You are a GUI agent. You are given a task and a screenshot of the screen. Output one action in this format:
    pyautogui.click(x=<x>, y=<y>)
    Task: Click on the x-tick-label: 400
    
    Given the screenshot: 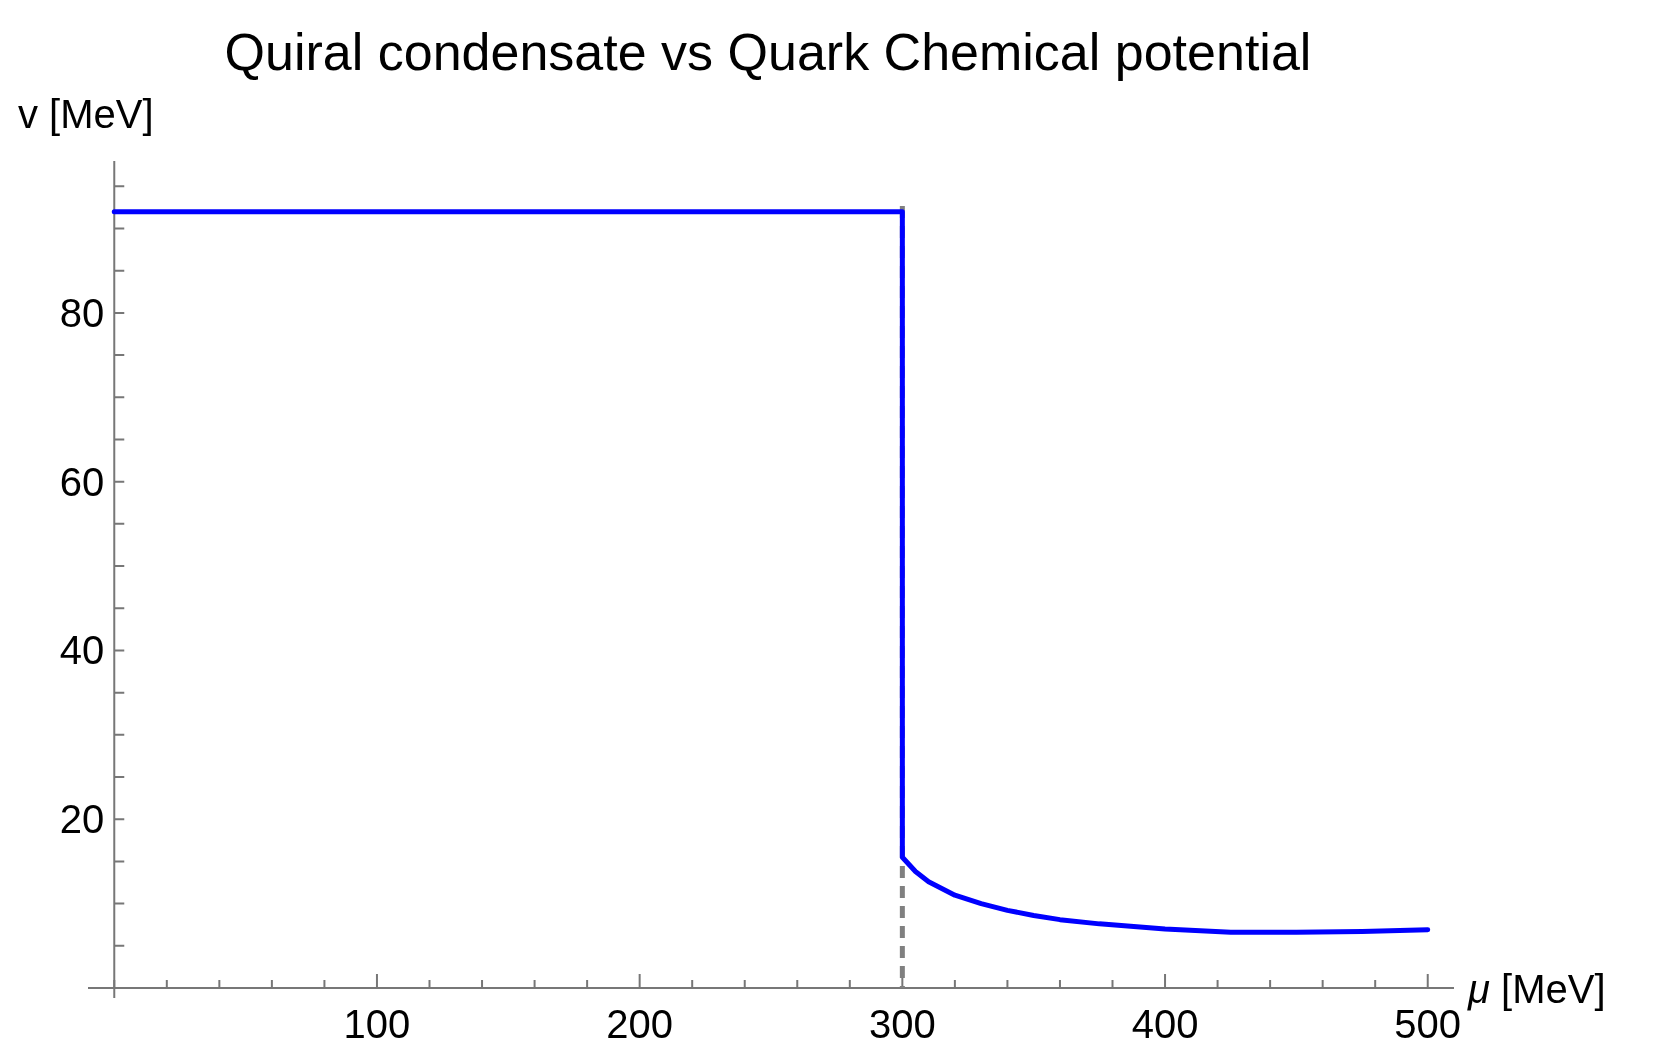 What is the action you would take?
    pyautogui.click(x=1165, y=1024)
    